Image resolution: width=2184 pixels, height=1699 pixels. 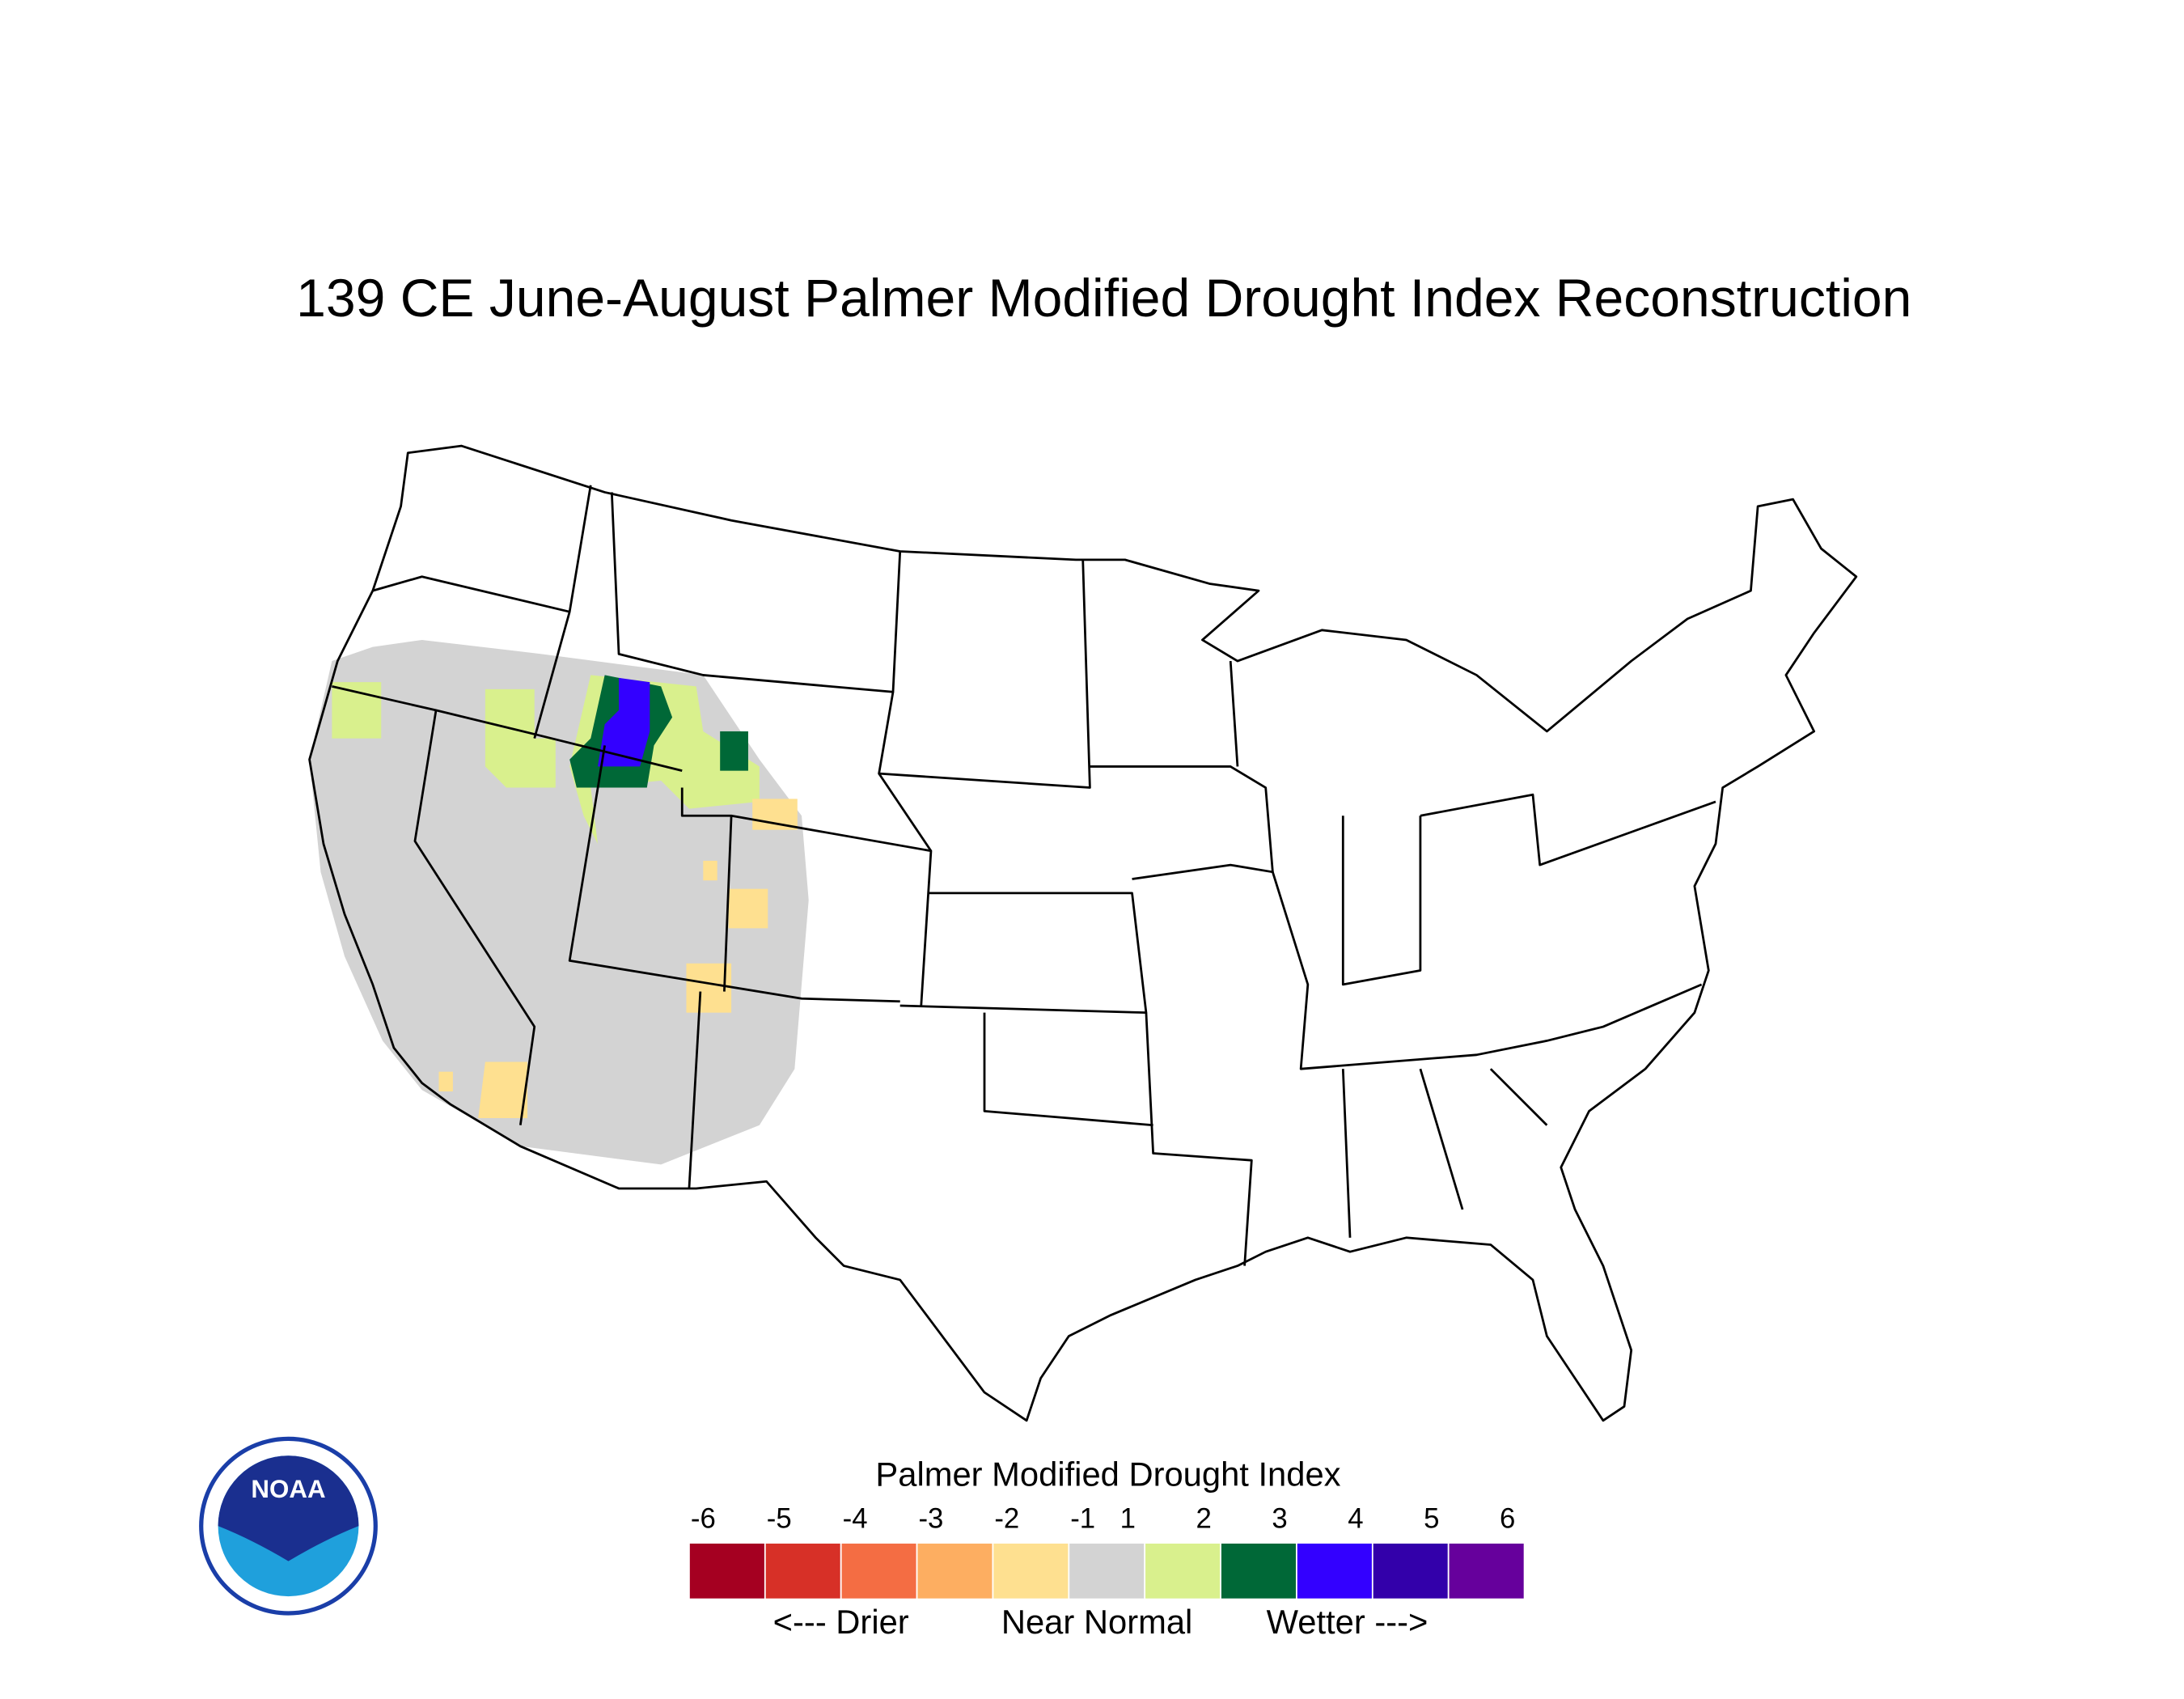 I want to click on data-field, so click(x=559, y=902).